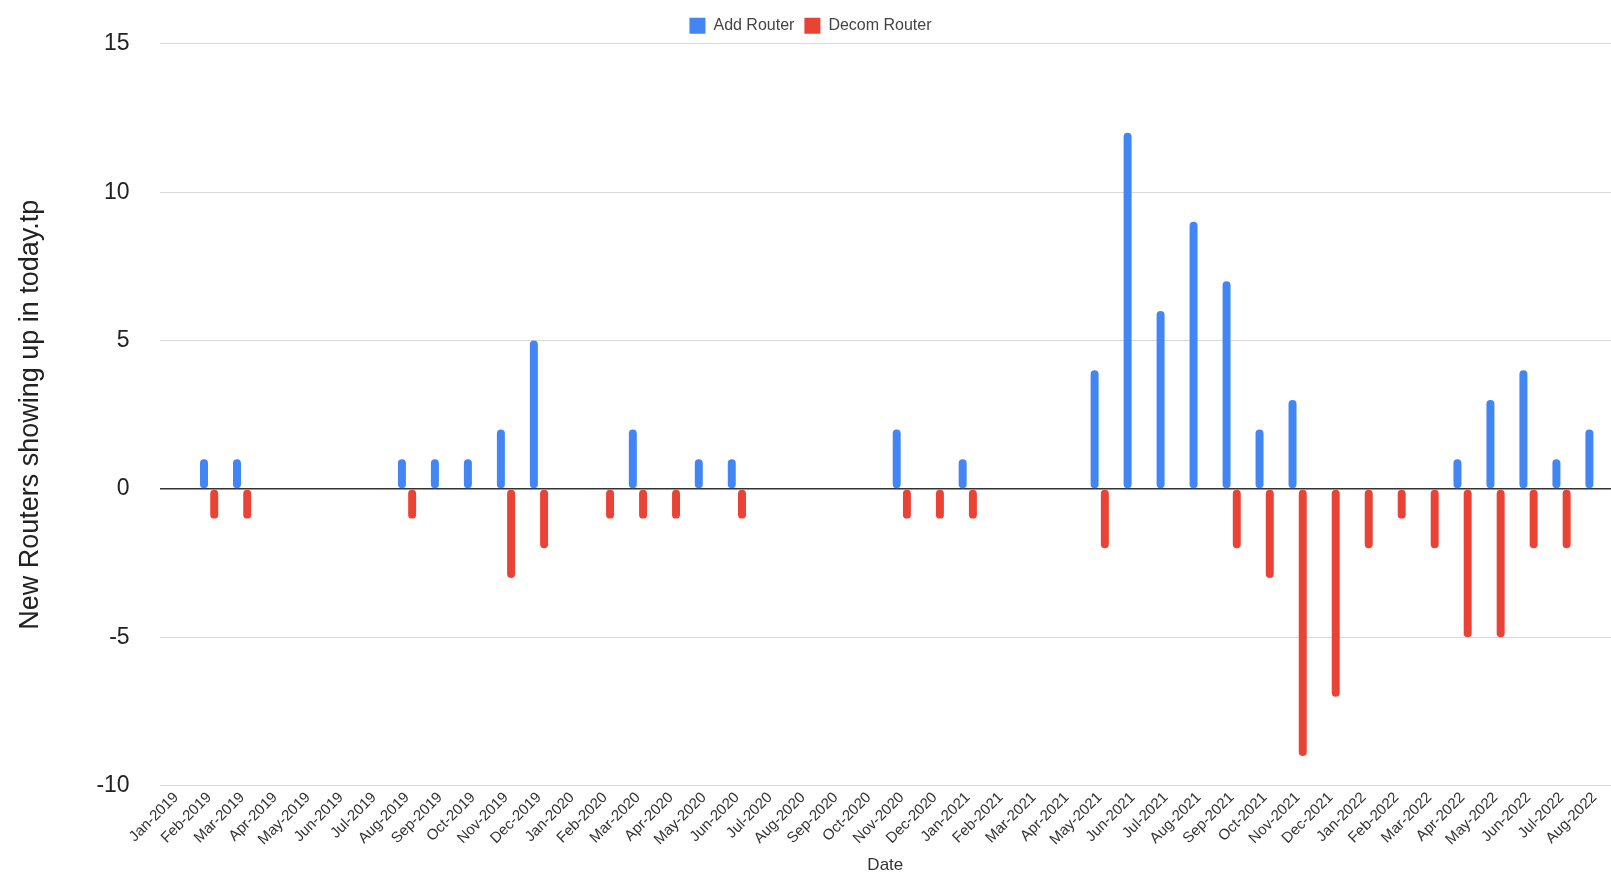 The width and height of the screenshot is (1611, 886). I want to click on y-tick-label: 15, so click(117, 42).